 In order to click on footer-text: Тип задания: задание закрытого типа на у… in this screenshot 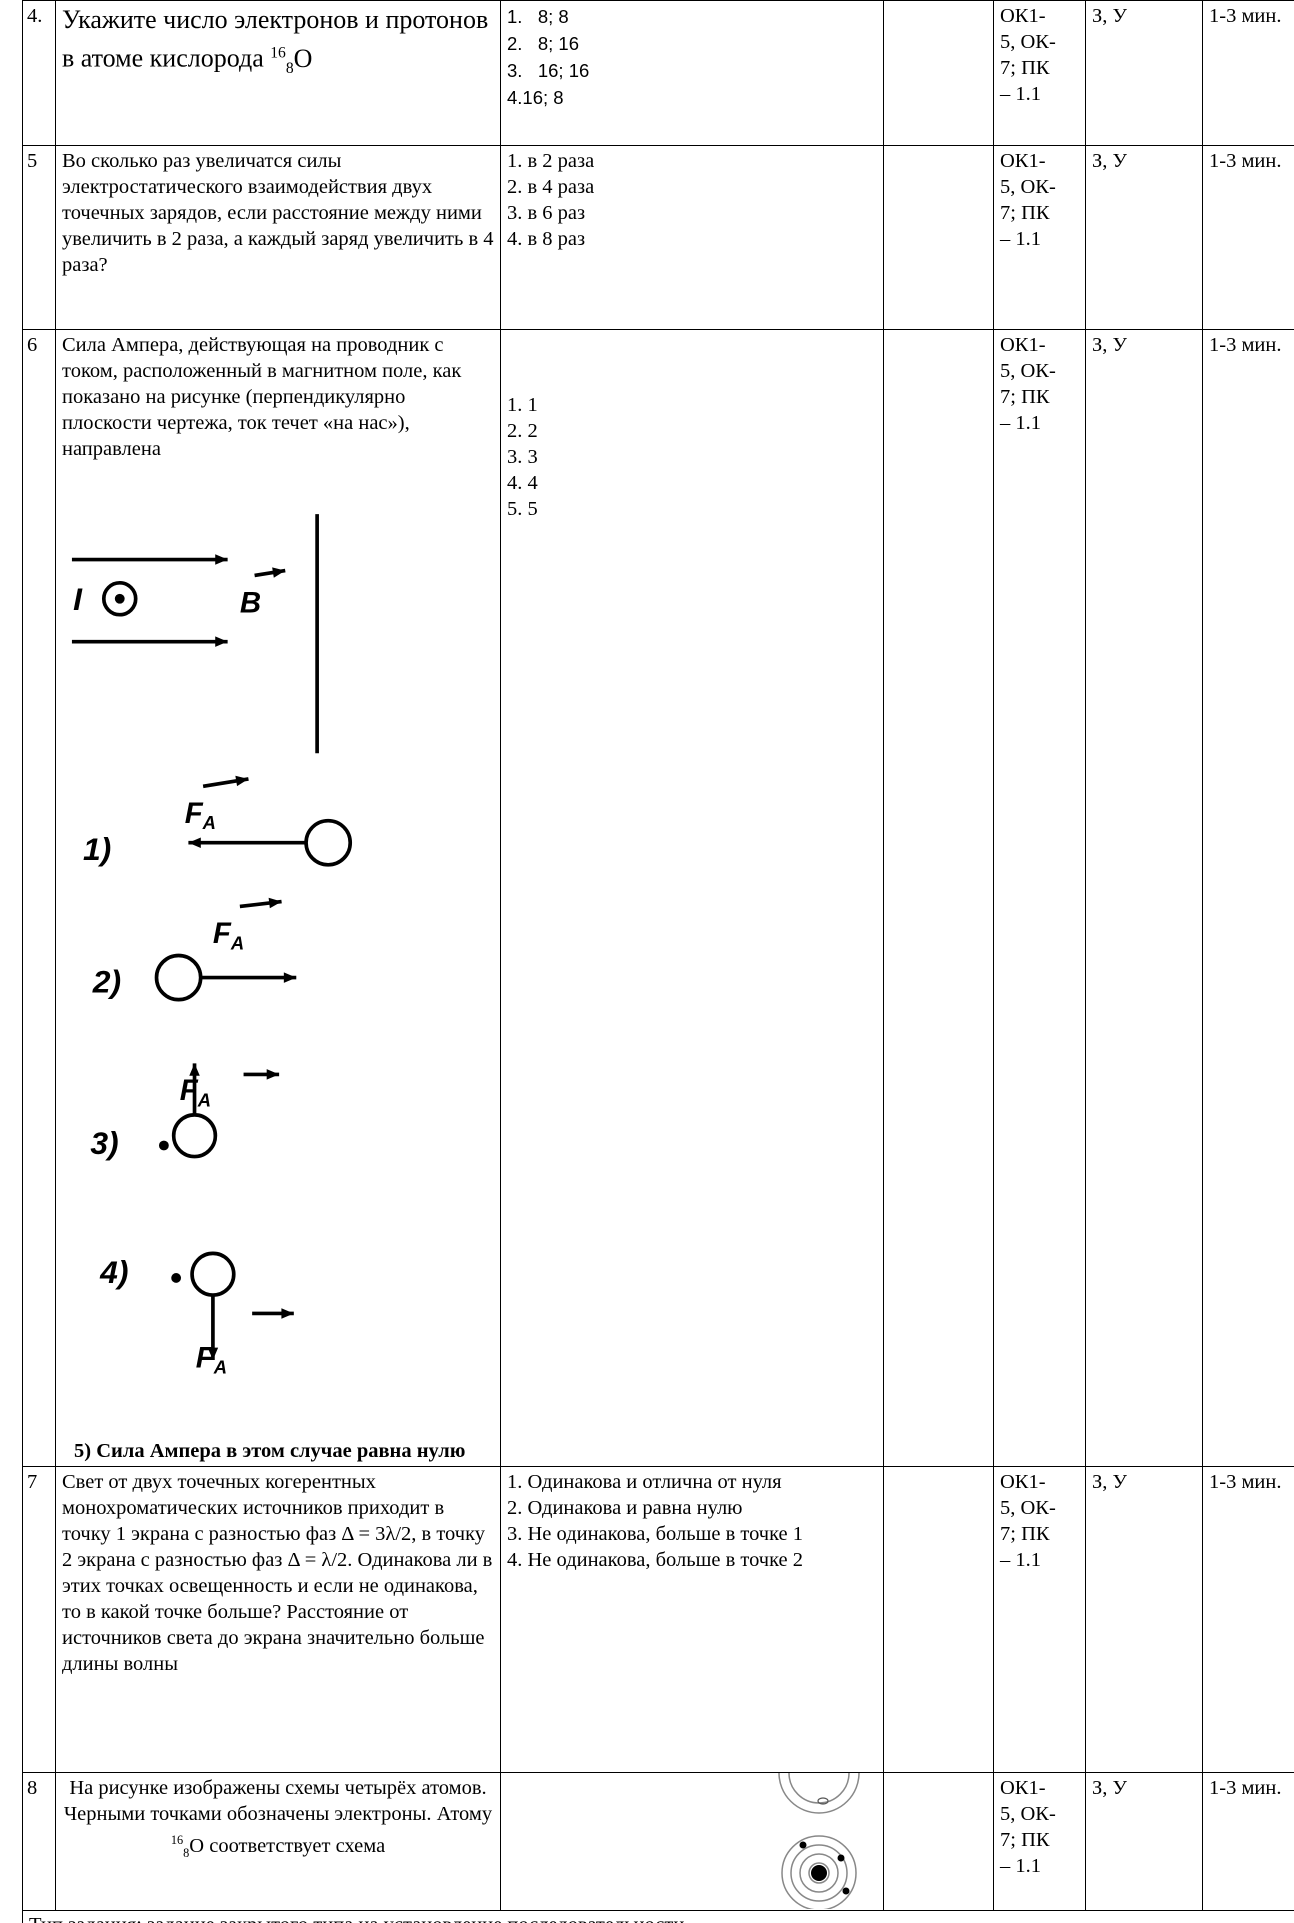, I will do `click(658, 1916)`.